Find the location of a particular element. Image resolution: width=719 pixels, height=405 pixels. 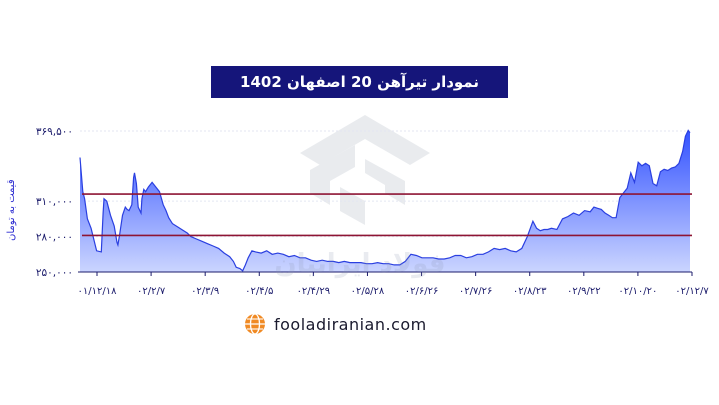

x-tick-label-8: ۰۲/۸/۲۳ is located at coordinates (530, 291).